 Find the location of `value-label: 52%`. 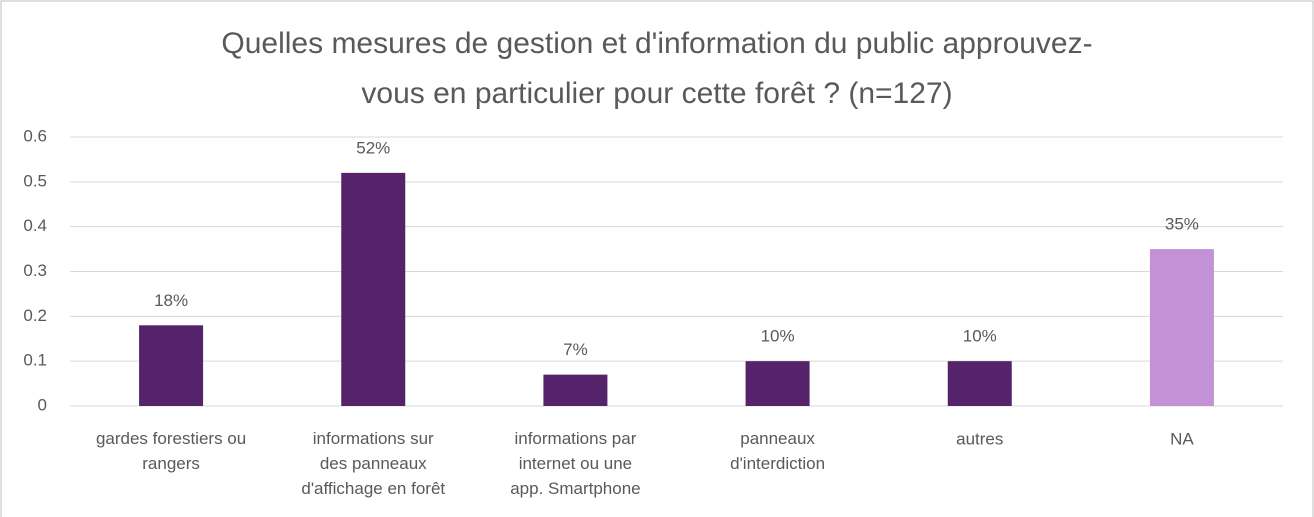

value-label: 52% is located at coordinates (373, 147).